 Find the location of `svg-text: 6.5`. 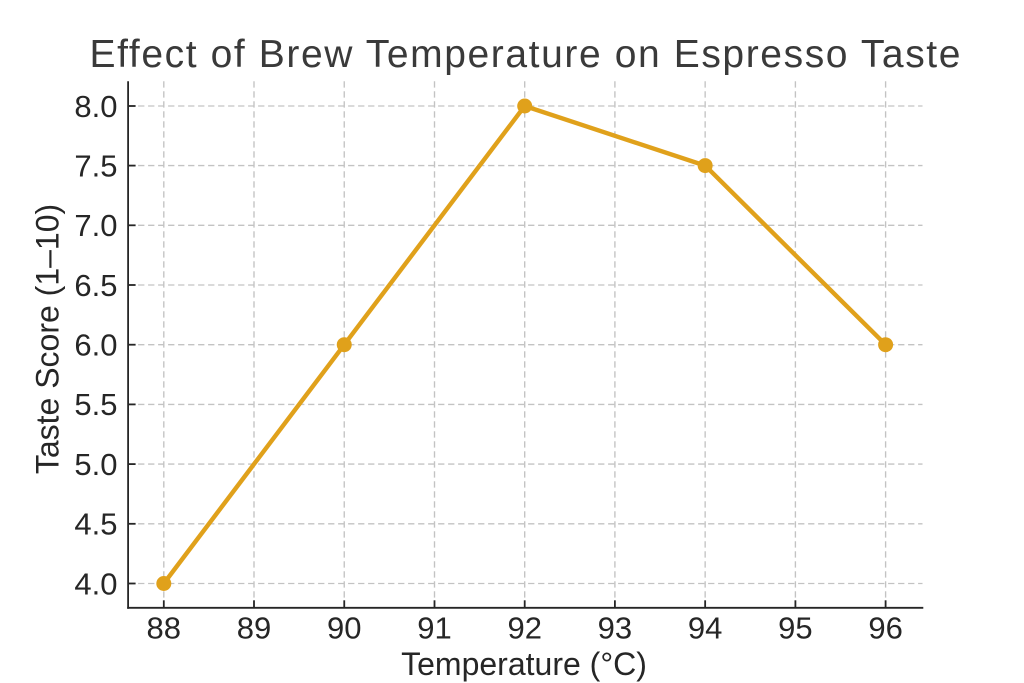

svg-text: 6.5 is located at coordinates (95, 285).